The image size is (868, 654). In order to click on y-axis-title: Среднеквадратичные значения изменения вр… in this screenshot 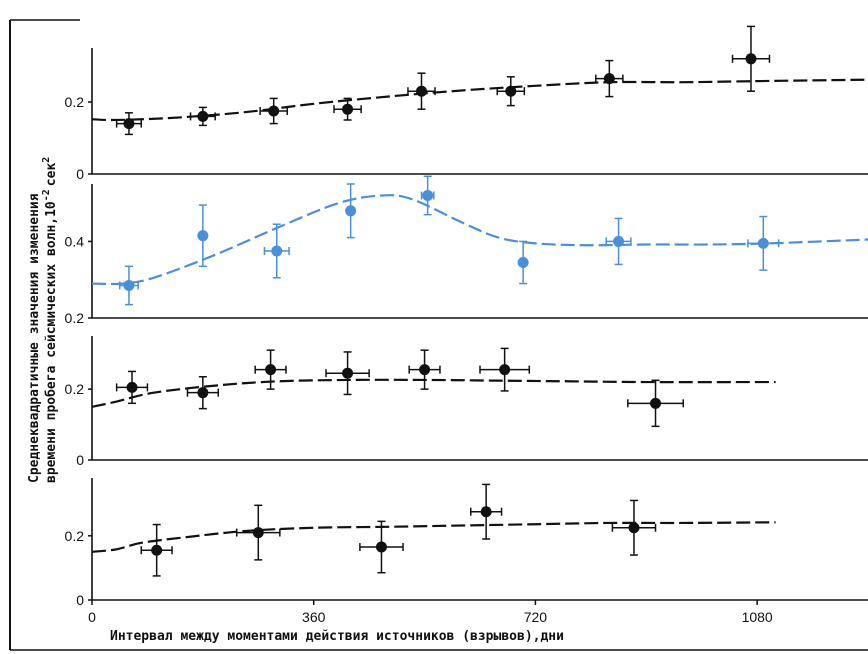, I will do `click(43, 320)`.